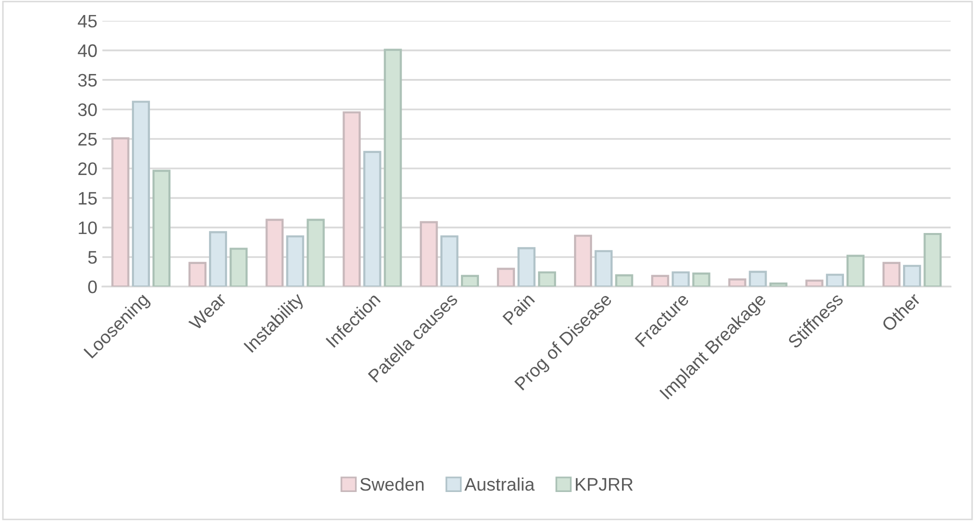 This screenshot has width=975, height=521. Describe the element at coordinates (87, 21) in the screenshot. I see `y-tick-label: 45` at that location.